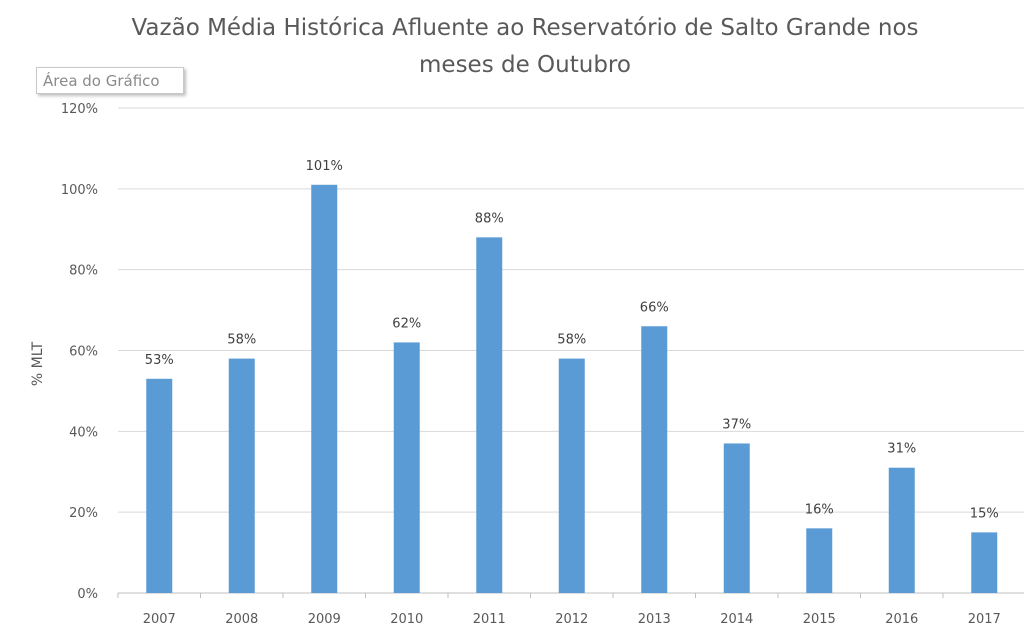 This screenshot has width=1024, height=635. What do you see at coordinates (984, 513) in the screenshot?
I see `data-label-2017: 15%` at bounding box center [984, 513].